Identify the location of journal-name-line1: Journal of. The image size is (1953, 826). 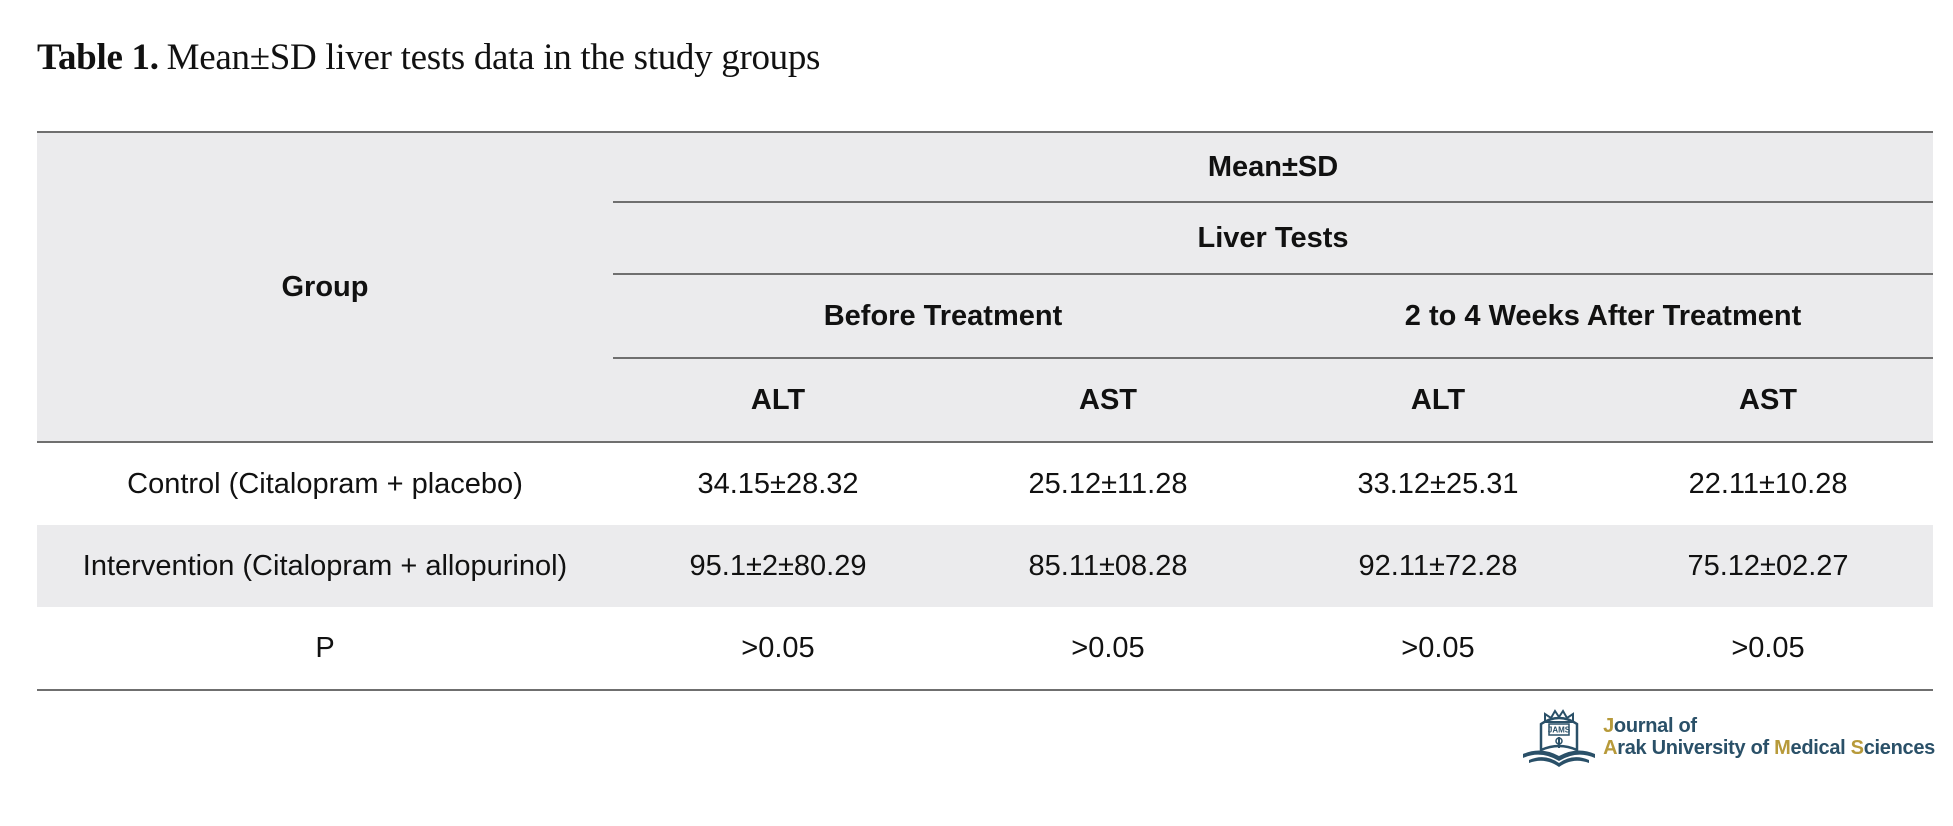
(1650, 726).